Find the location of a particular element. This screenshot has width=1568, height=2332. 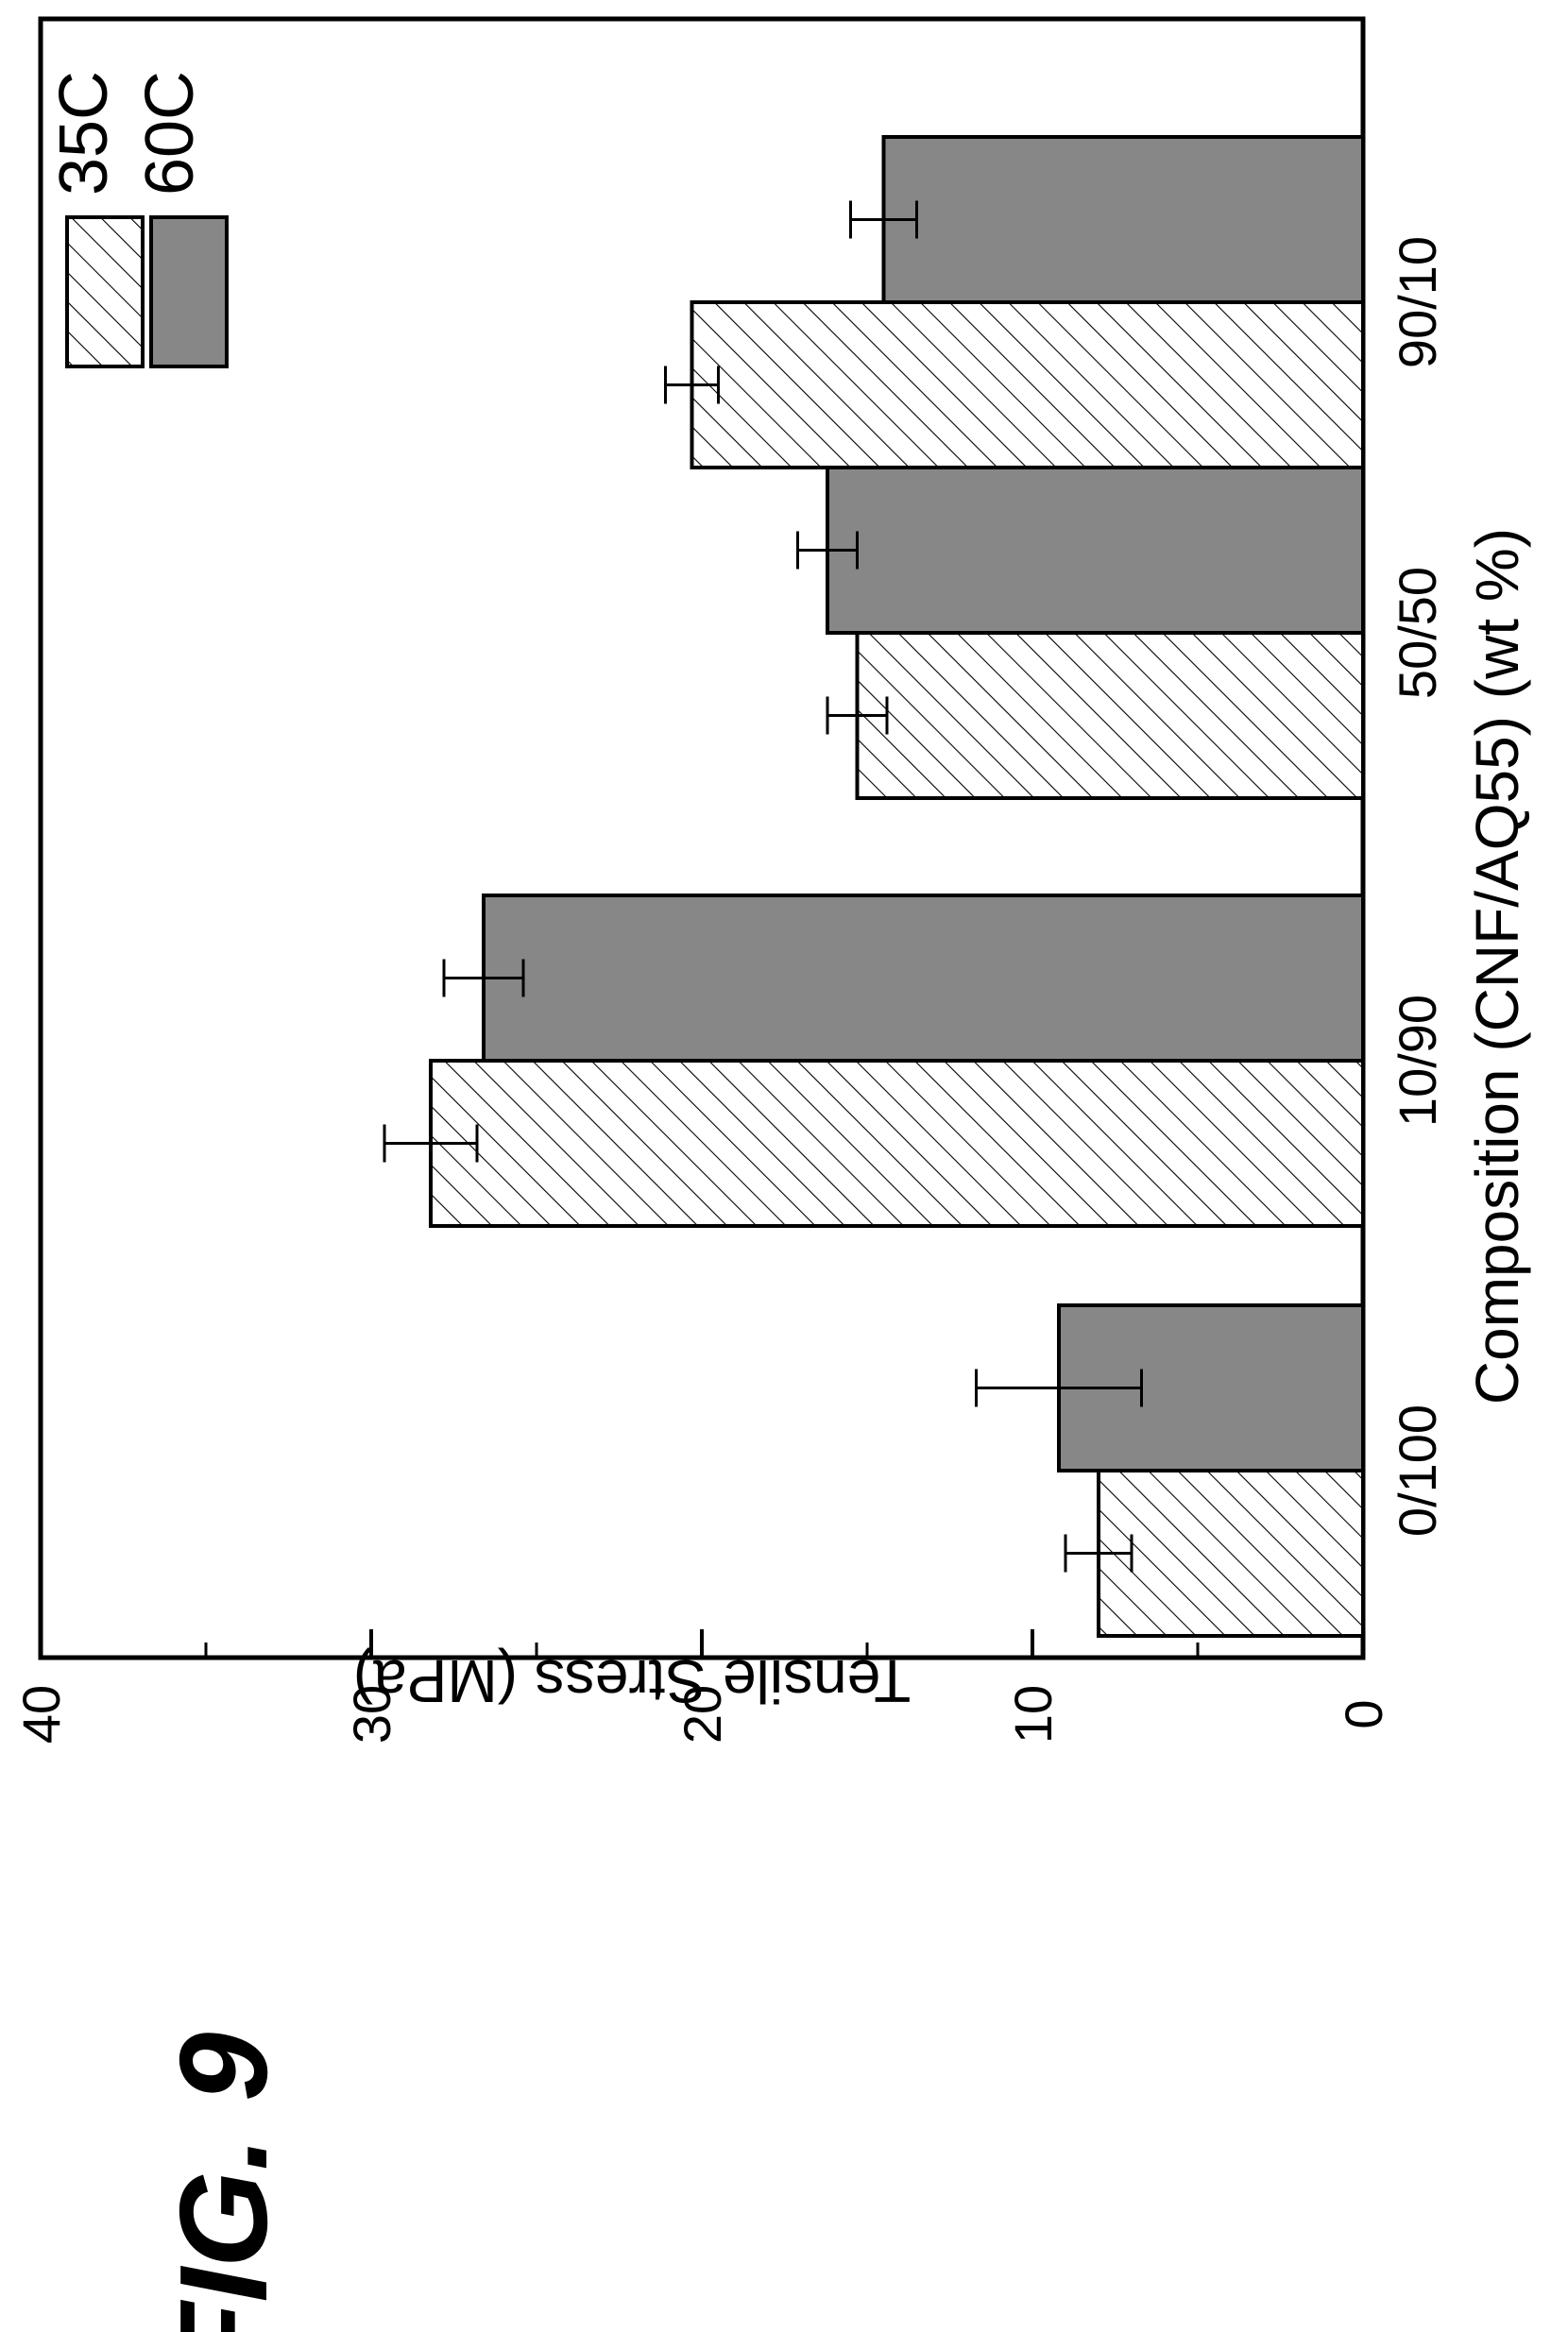

error-bar-35C-10/90 is located at coordinates (431, 1144).